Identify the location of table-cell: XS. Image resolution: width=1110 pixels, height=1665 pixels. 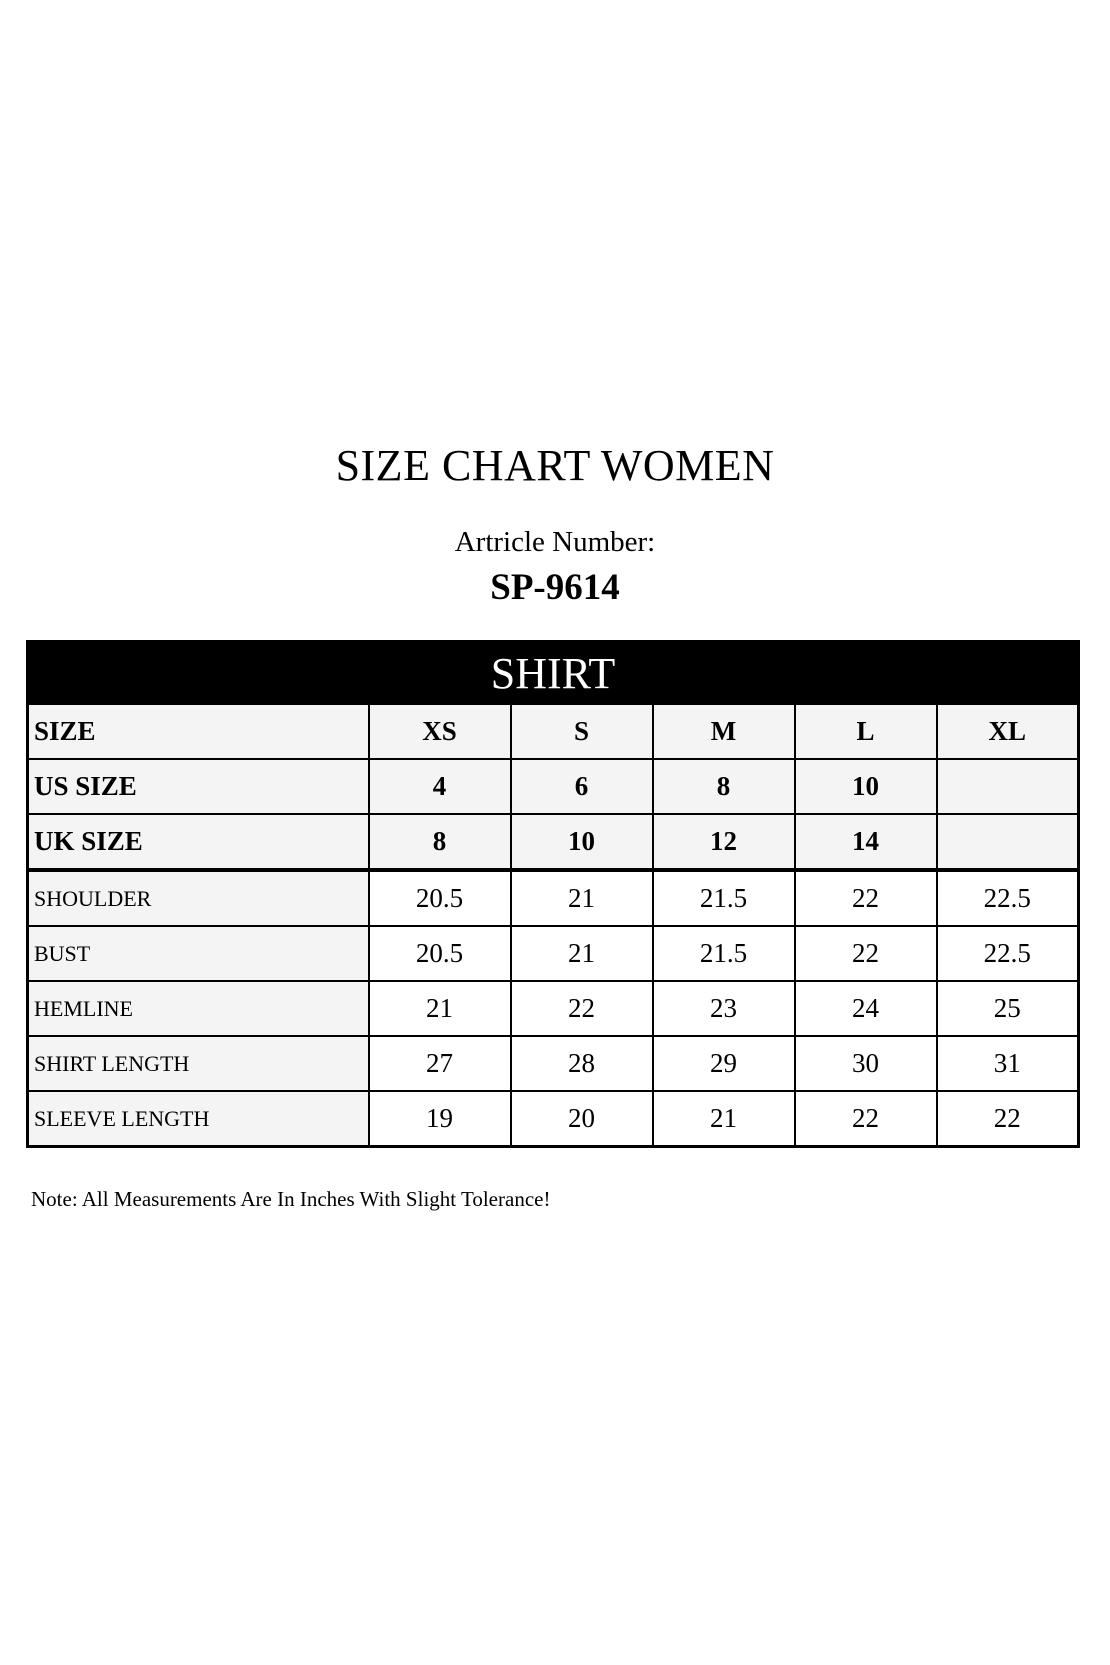
(439, 731).